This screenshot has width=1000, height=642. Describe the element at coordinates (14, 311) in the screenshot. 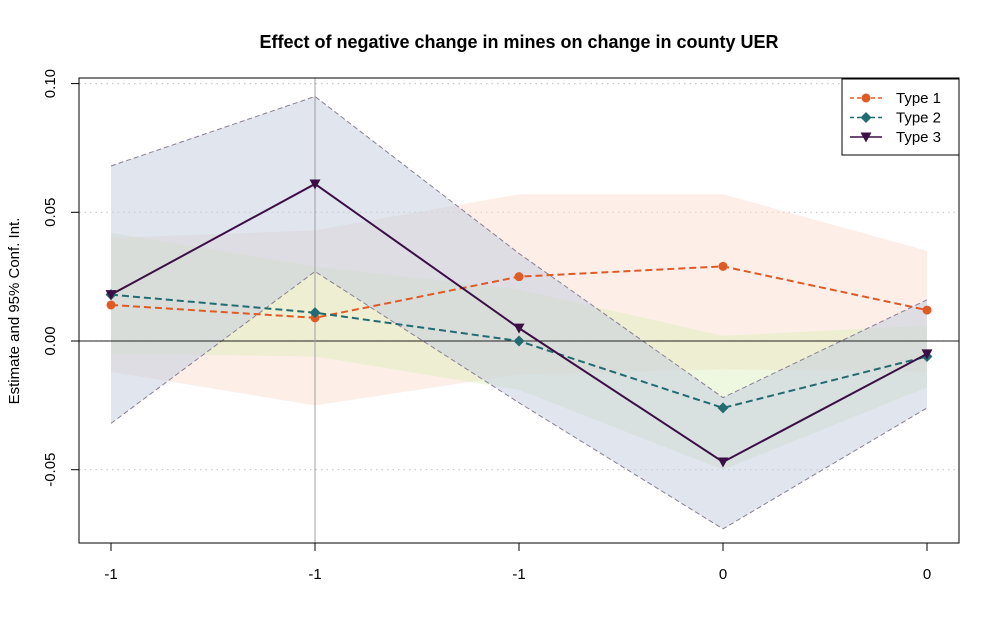

I see `y-axis-label: Estimate and 95% Conf. Int.` at that location.